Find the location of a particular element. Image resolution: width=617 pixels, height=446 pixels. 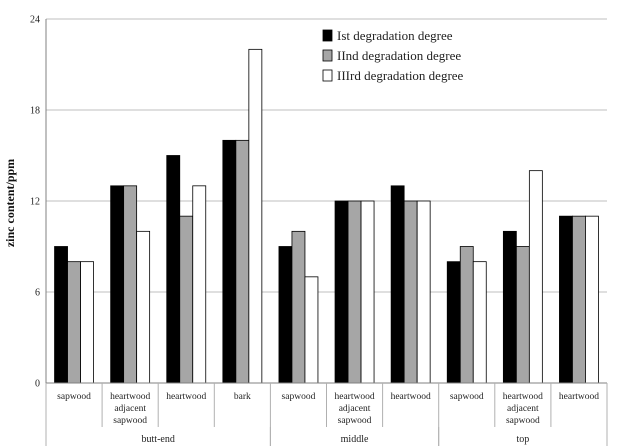

y-tick-label: 18 is located at coordinates (35, 111).